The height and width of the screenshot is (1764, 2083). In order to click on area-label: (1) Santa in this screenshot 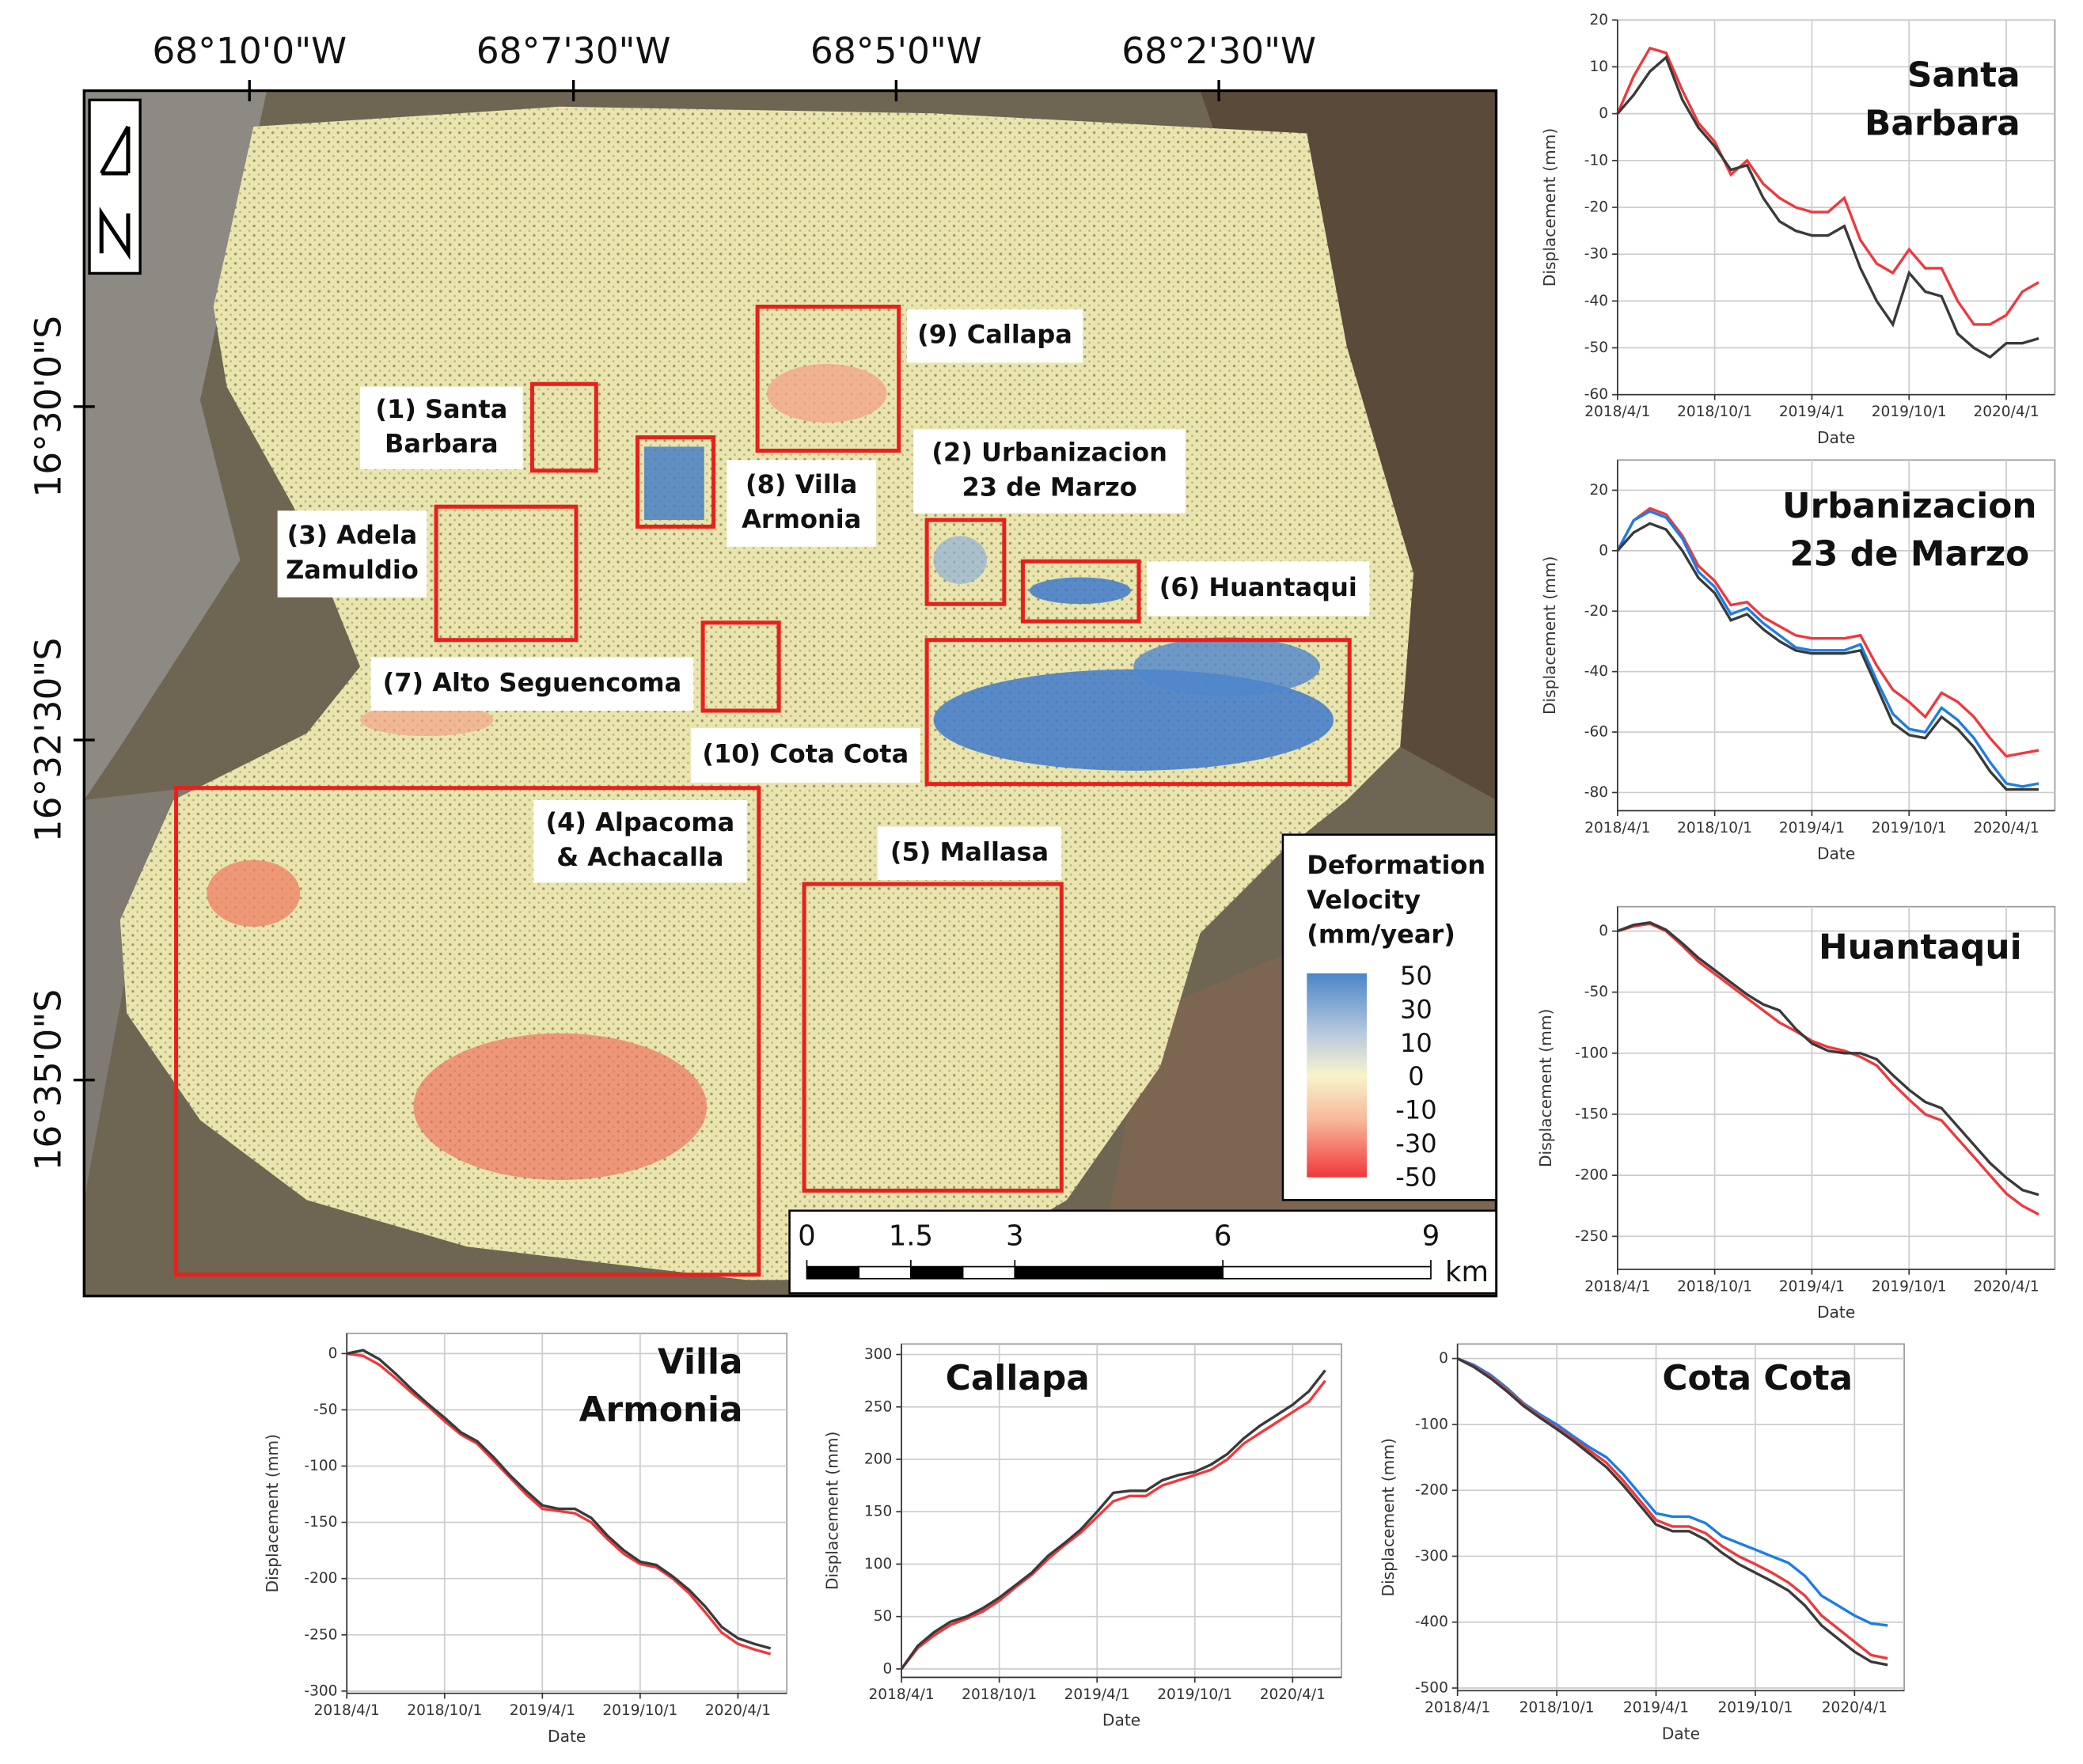, I will do `click(441, 409)`.